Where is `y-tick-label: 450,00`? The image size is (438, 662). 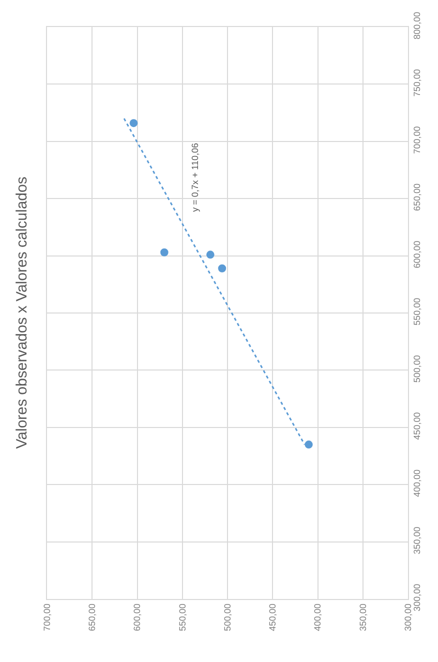
y-tick-label: 450,00 is located at coordinates (417, 426).